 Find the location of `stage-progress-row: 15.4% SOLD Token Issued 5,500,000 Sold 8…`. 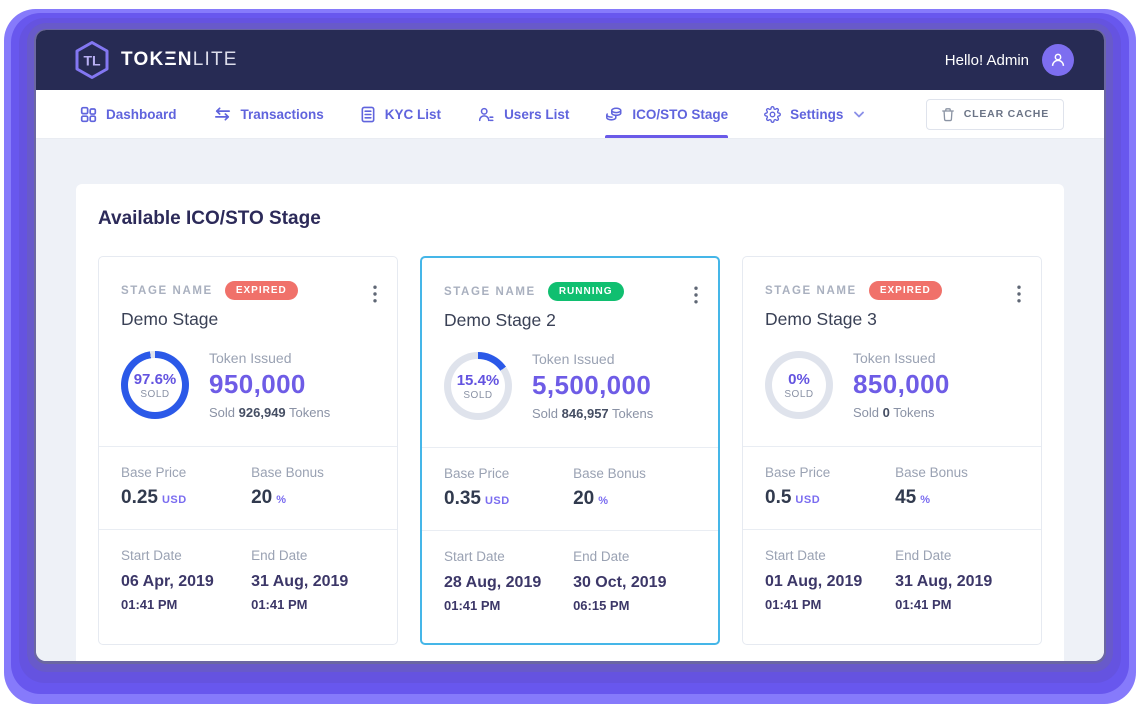

stage-progress-row: 15.4% SOLD Token Issued 5,500,000 Sold 8… is located at coordinates (570, 396).